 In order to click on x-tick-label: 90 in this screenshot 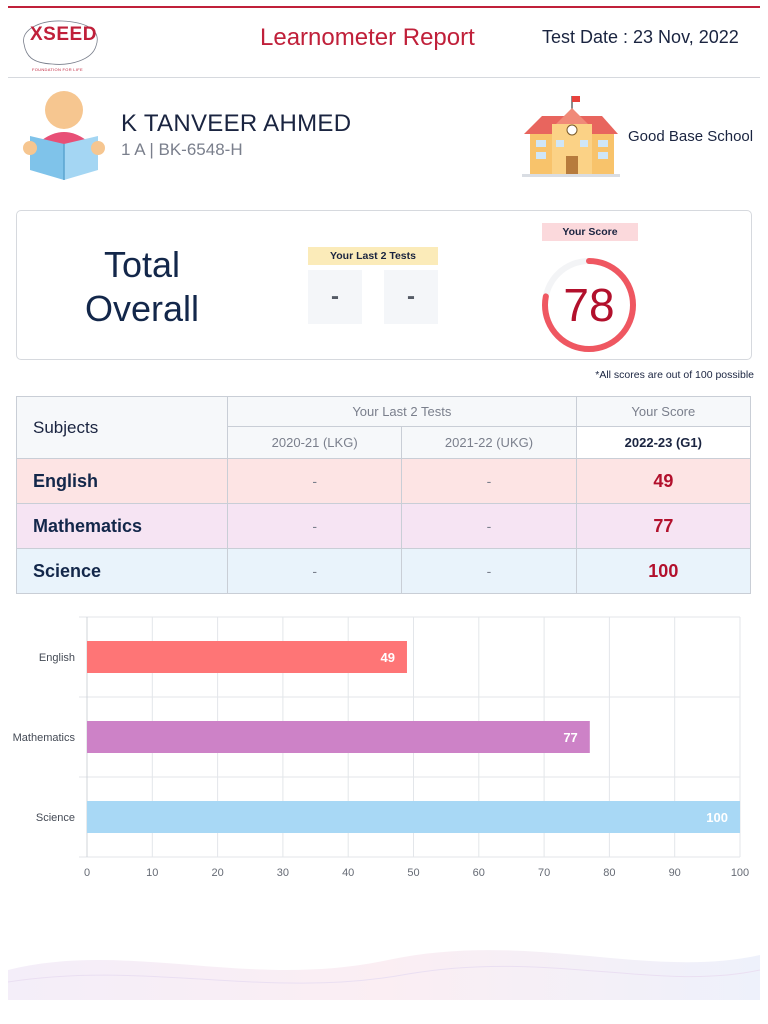, I will do `click(675, 873)`.